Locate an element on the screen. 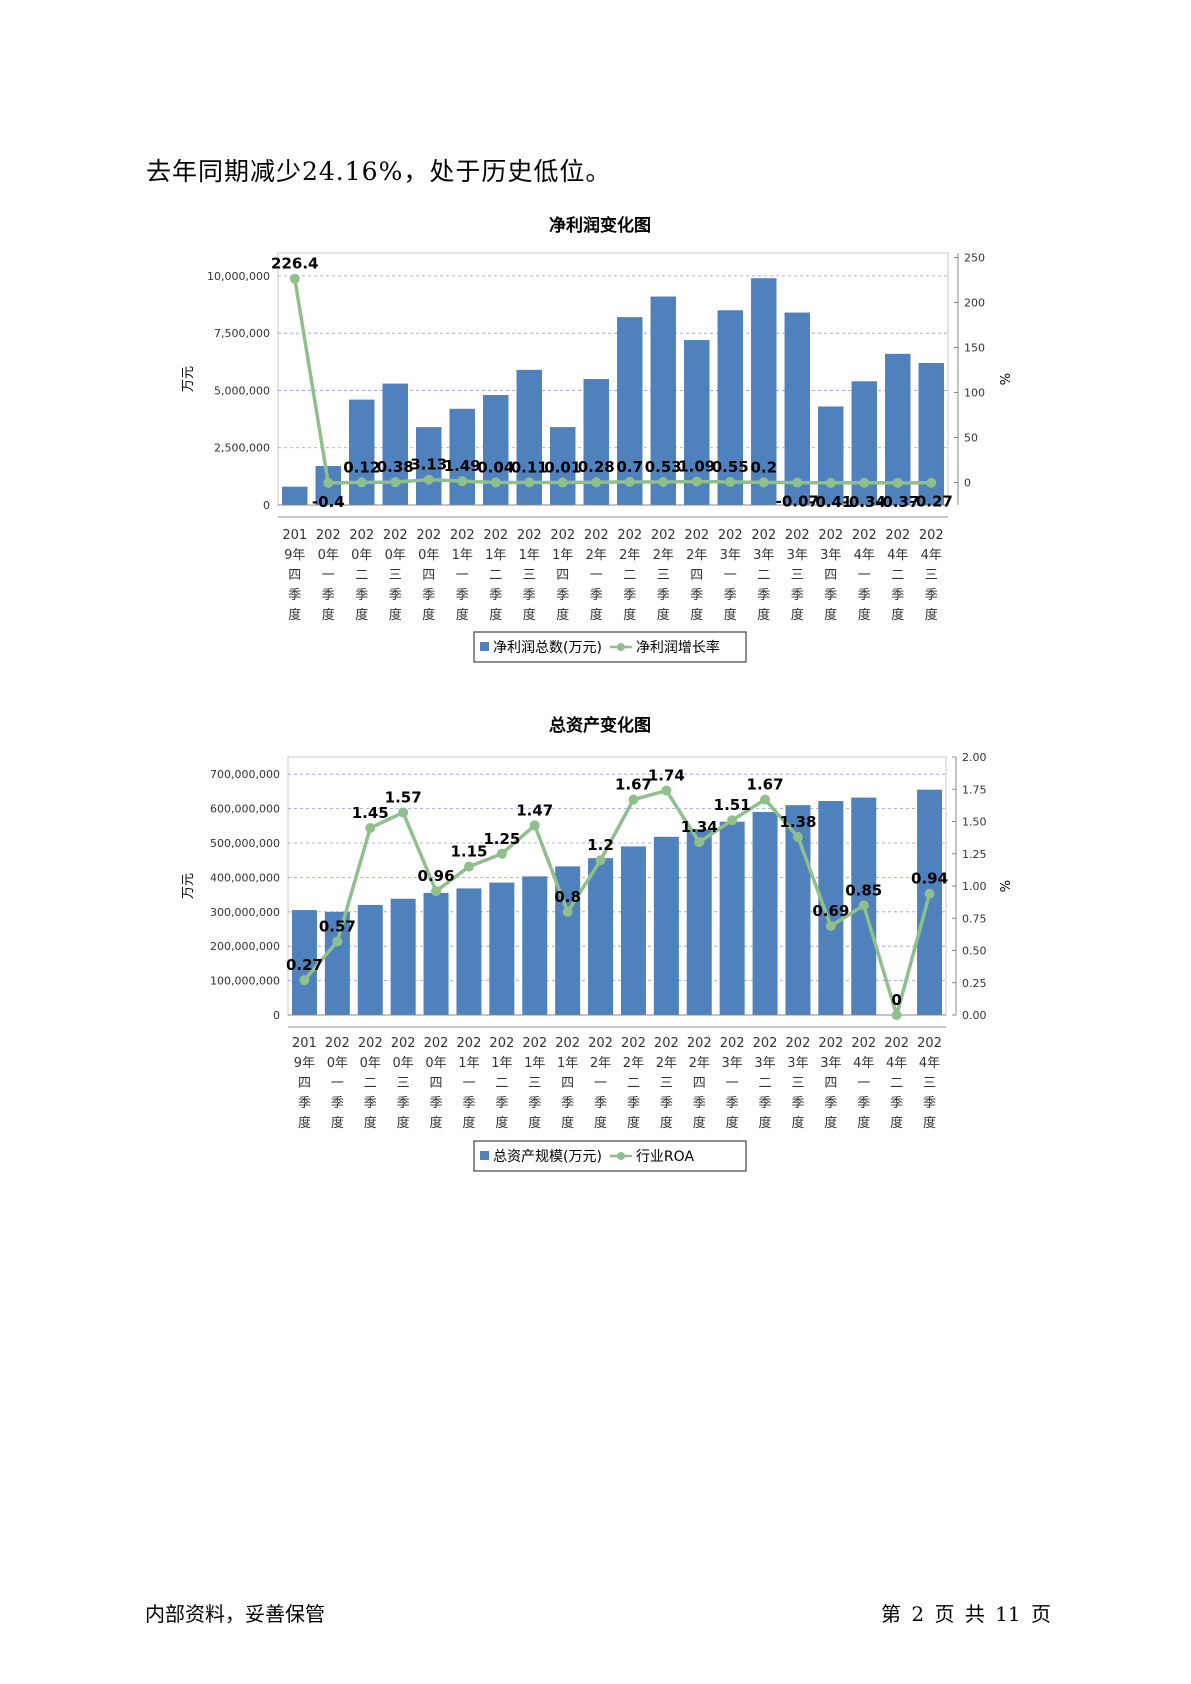 The width and height of the screenshot is (1191, 1684). data-label: 0.57 is located at coordinates (337, 926).